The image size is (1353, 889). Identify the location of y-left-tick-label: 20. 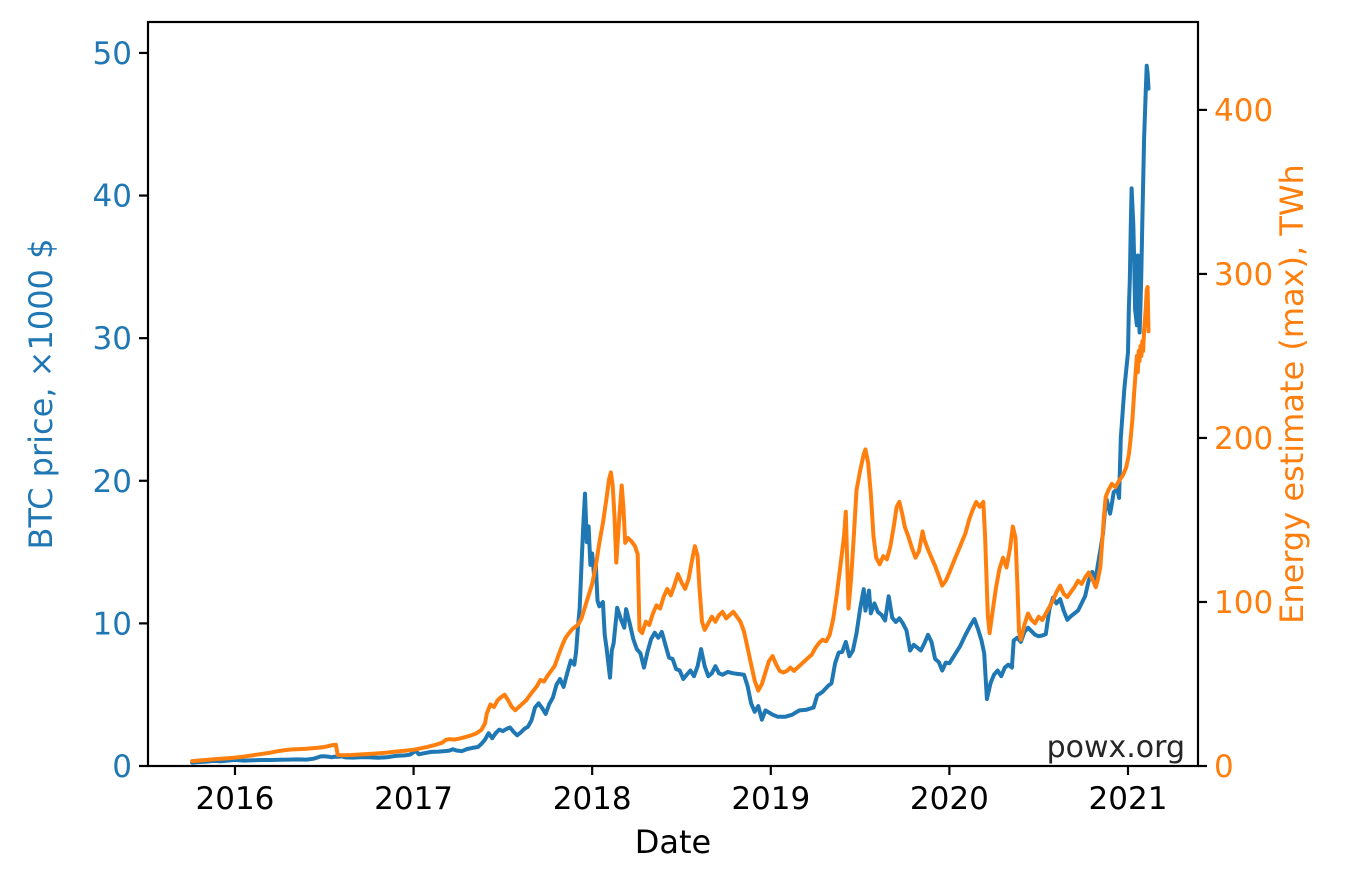
(112, 482).